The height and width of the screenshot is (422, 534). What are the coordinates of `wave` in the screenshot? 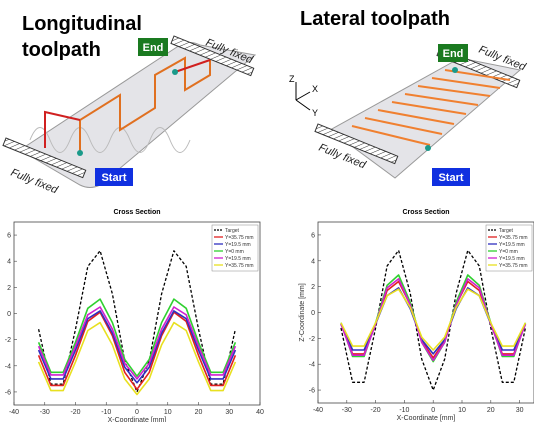 It's located at (110, 140).